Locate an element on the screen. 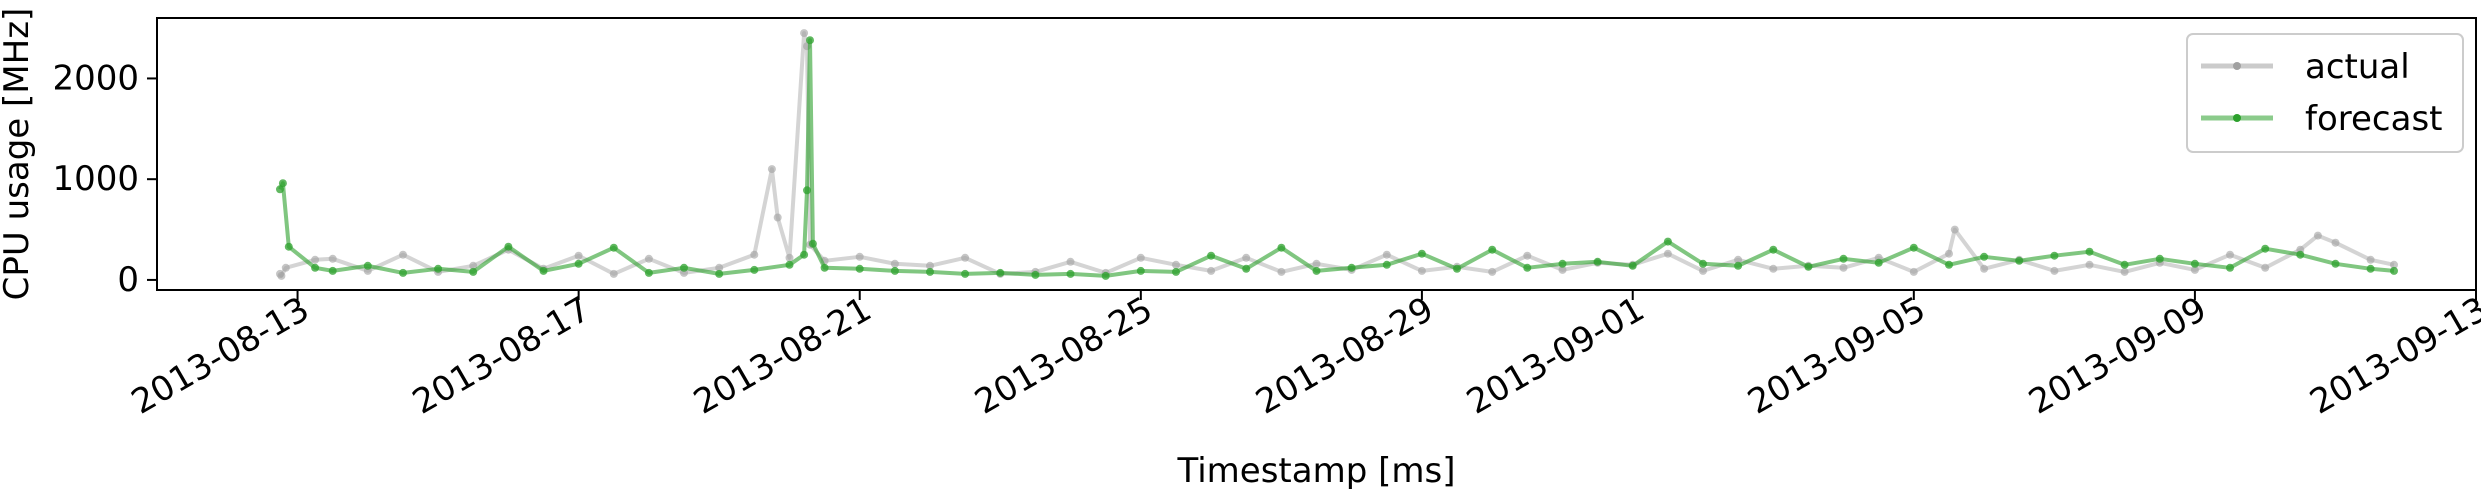 This screenshot has height=490, width=2481. y-axis-label: CPU usage [MHz] is located at coordinates (18, 154).